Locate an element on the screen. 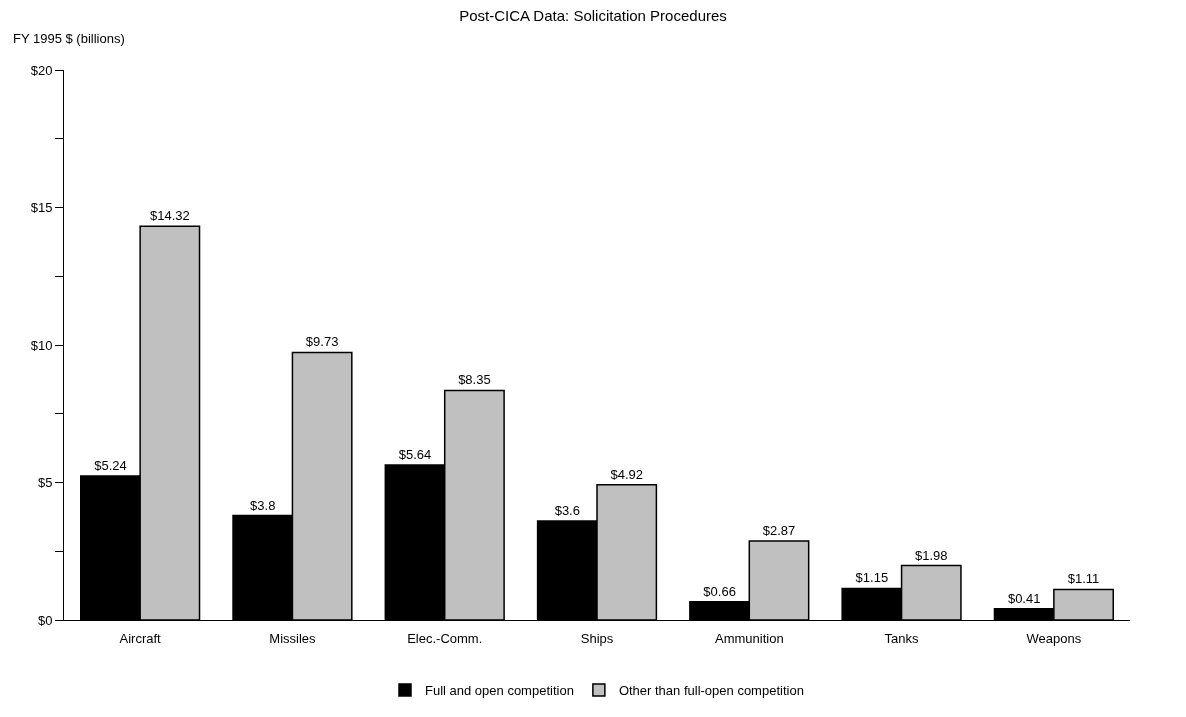  y-tick-label: $0 is located at coordinates (45, 620).